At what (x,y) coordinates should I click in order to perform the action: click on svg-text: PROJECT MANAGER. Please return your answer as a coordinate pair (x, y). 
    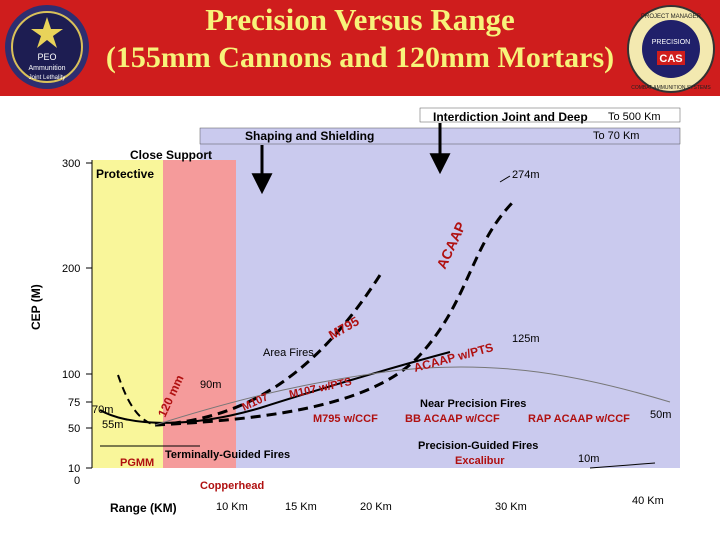
    Looking at the image, I should click on (671, 17).